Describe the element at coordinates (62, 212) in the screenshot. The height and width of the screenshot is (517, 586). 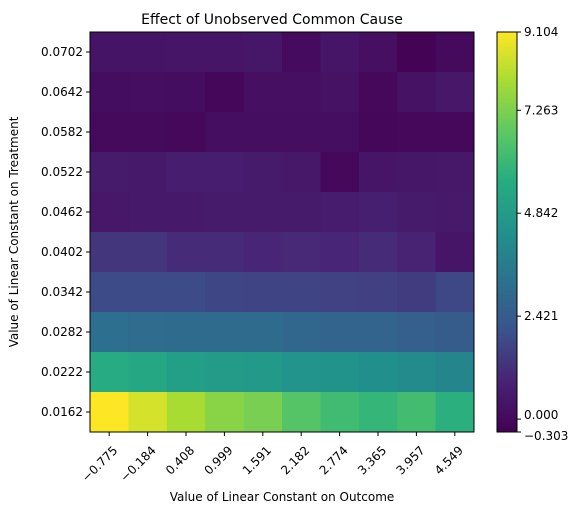
I see `y-tick-label: 0.0462` at that location.